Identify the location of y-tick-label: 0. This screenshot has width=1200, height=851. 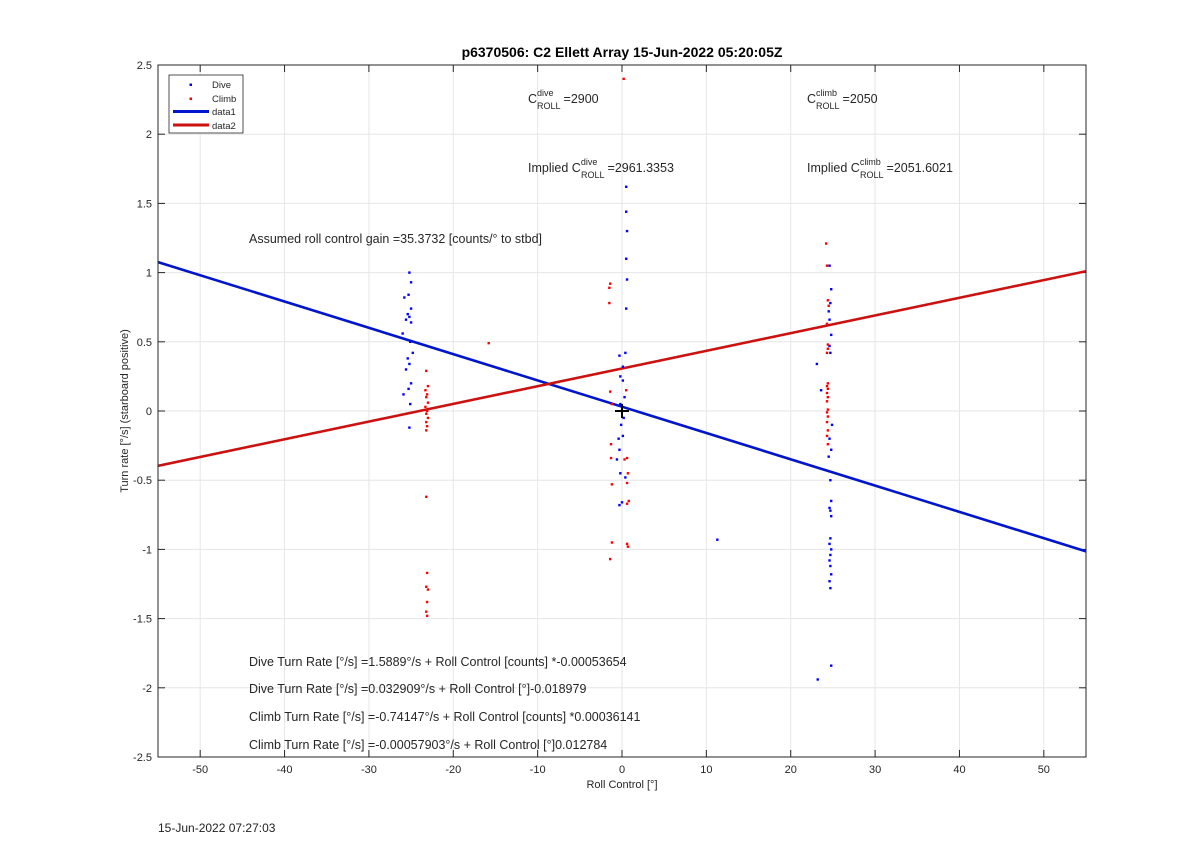
(149, 412).